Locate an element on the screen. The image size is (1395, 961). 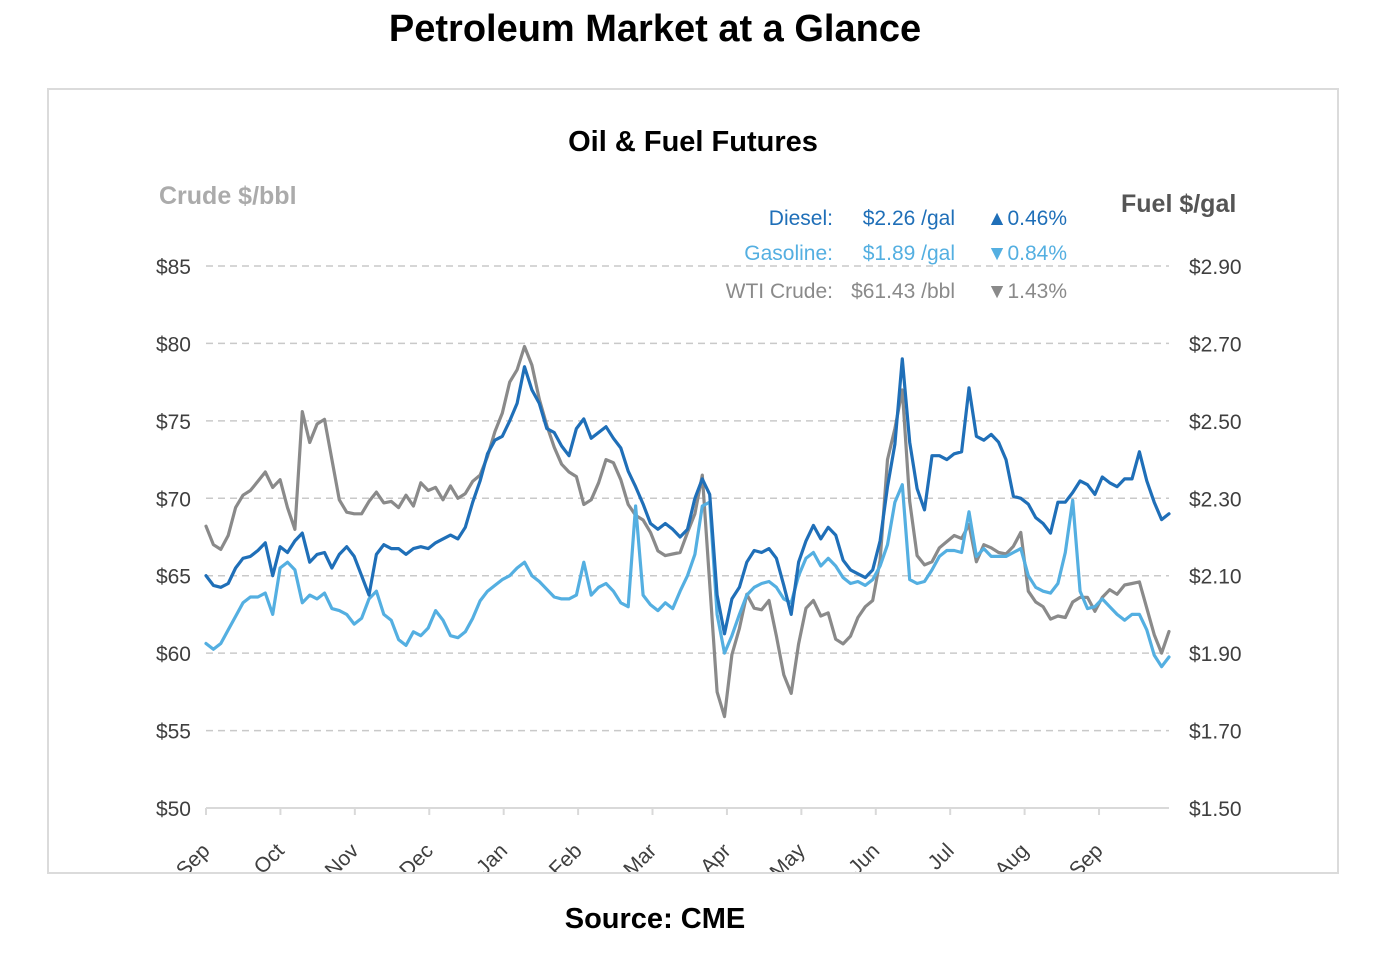
legend-value-diesel: $2.26 /gal is located at coordinates (908, 218).